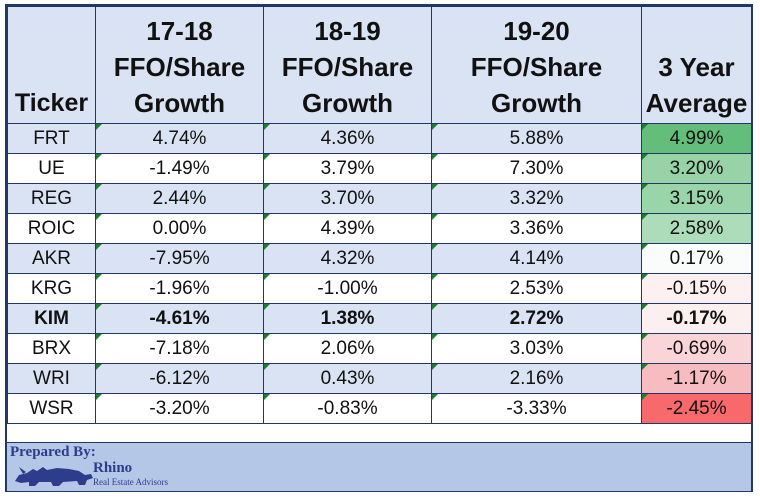  Describe the element at coordinates (347, 228) in the screenshot. I see `cell-18-19-growth: 4.39%` at that location.